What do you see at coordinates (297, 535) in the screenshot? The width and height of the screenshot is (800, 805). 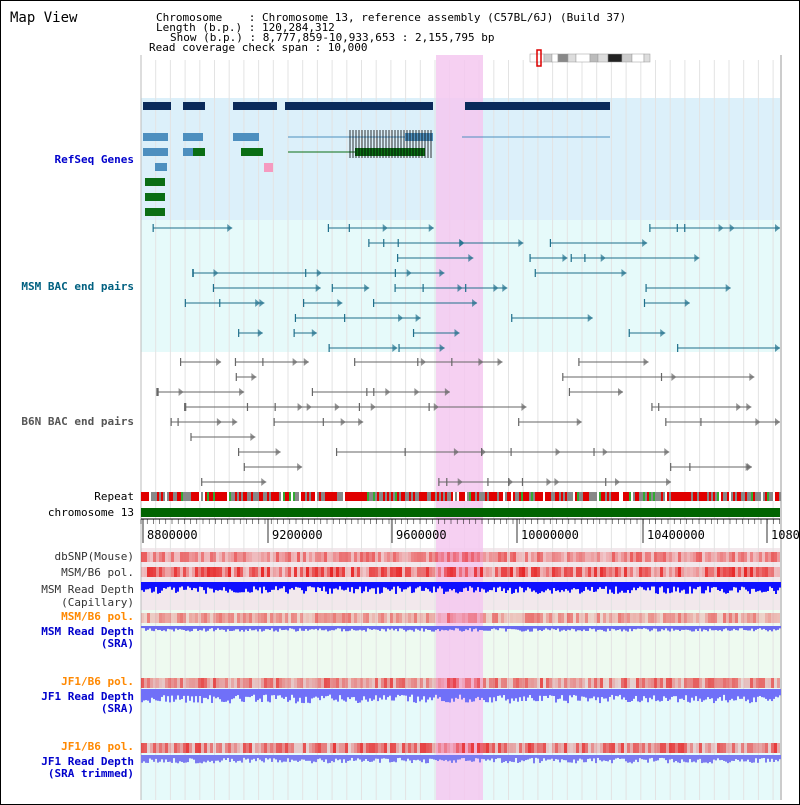 I see `axis-tick-label: 9200000` at bounding box center [297, 535].